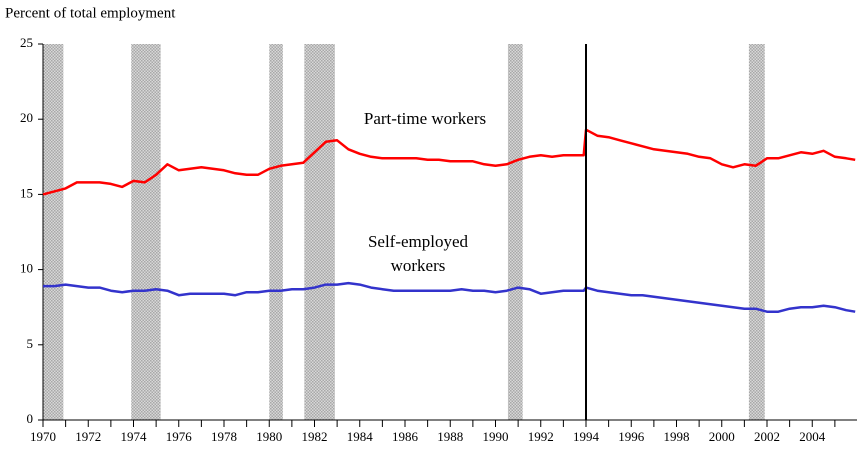  I want to click on y-tick-label: 10, so click(26, 268).